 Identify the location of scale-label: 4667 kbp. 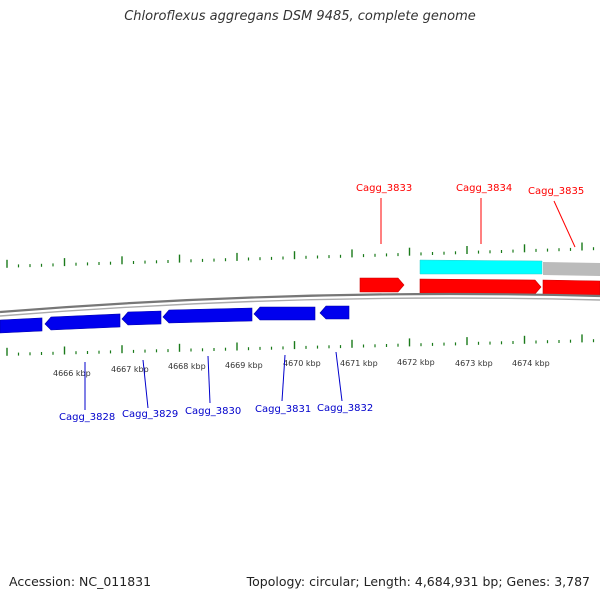
(130, 369).